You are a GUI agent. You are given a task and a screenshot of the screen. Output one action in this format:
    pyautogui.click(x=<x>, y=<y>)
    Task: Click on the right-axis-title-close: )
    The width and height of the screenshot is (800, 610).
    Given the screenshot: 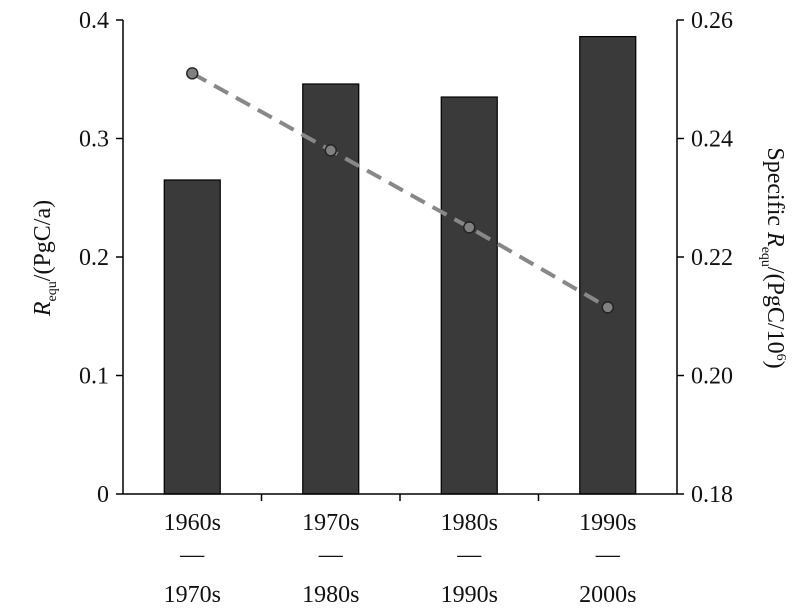 What is the action you would take?
    pyautogui.click(x=775, y=365)
    